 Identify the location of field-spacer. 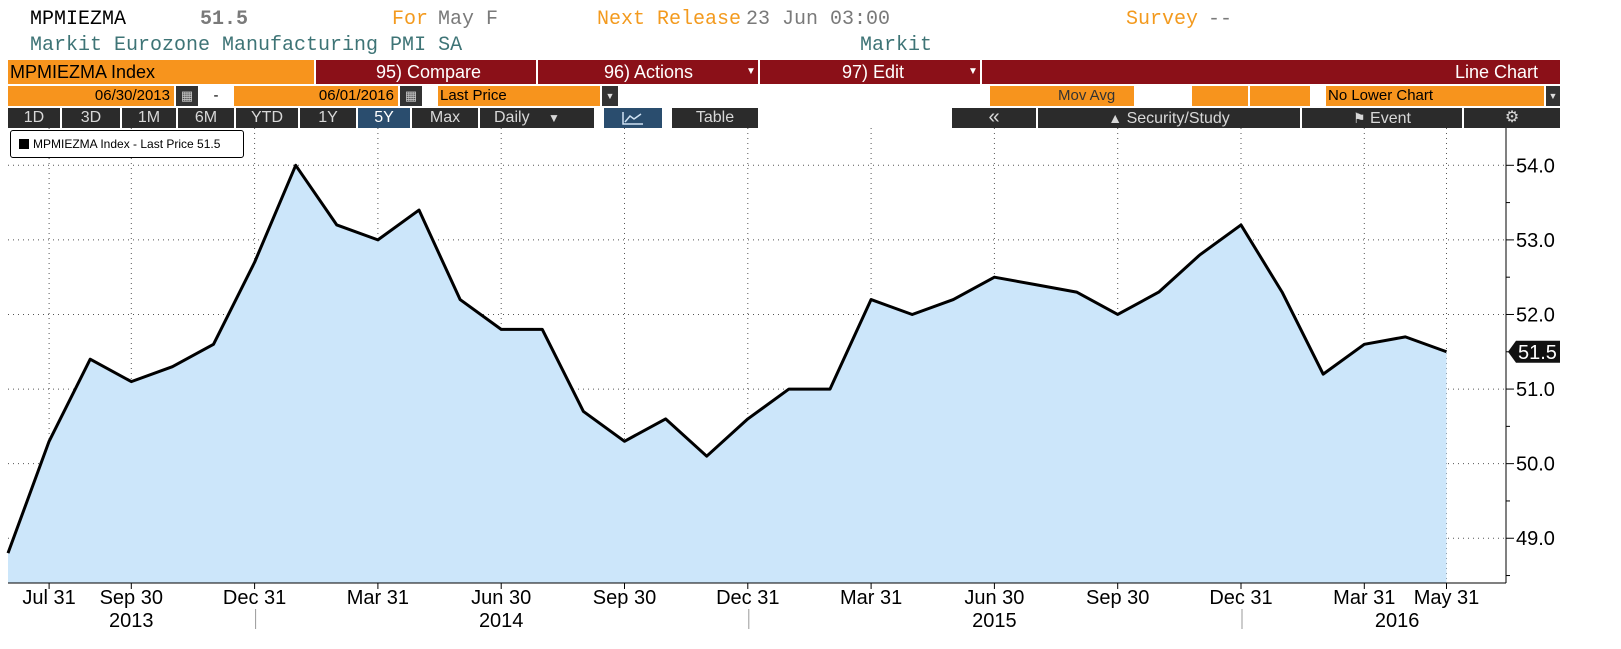
(1319, 96).